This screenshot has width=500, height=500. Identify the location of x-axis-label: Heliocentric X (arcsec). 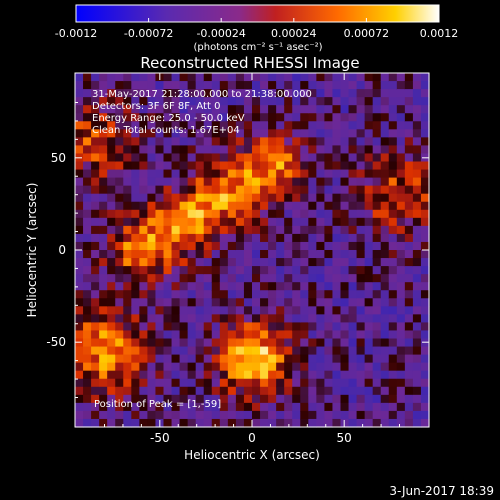
(252, 455).